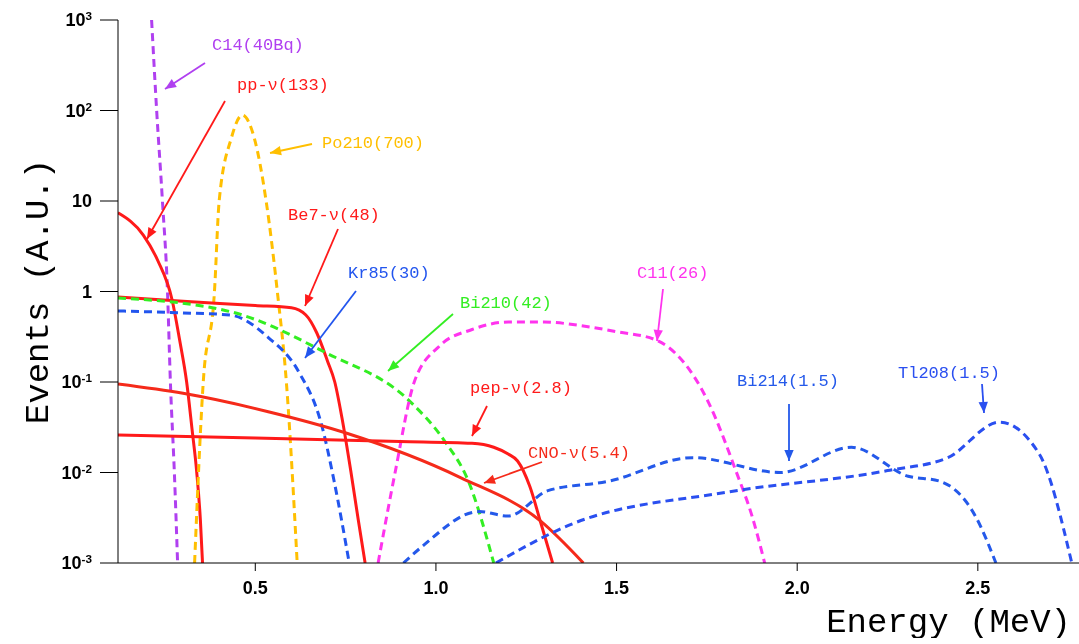  I want to click on legend-label: Po210(700), so click(373, 143).